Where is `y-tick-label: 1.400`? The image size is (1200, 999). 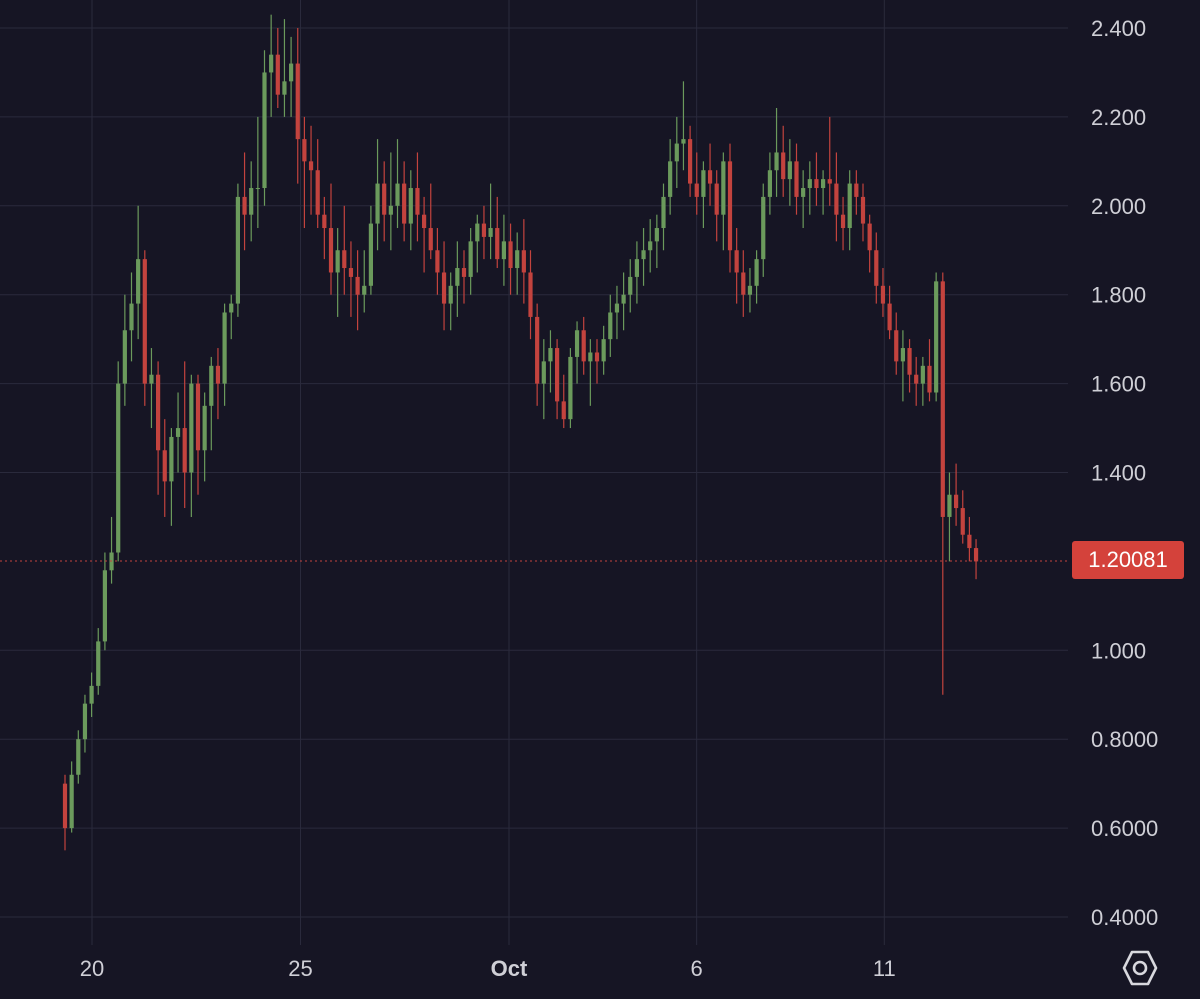
y-tick-label: 1.400 is located at coordinates (1118, 473).